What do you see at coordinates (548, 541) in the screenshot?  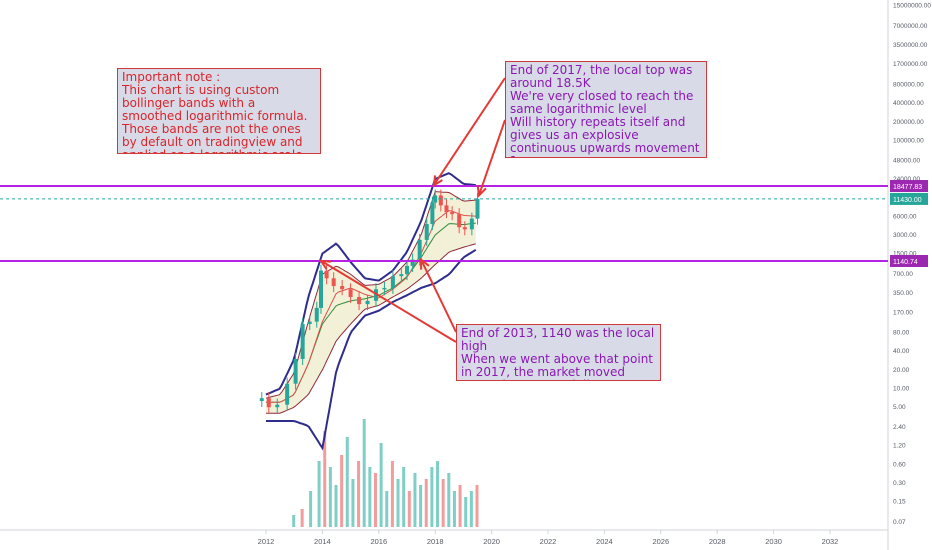 I see `x-tick-label: 2022` at bounding box center [548, 541].